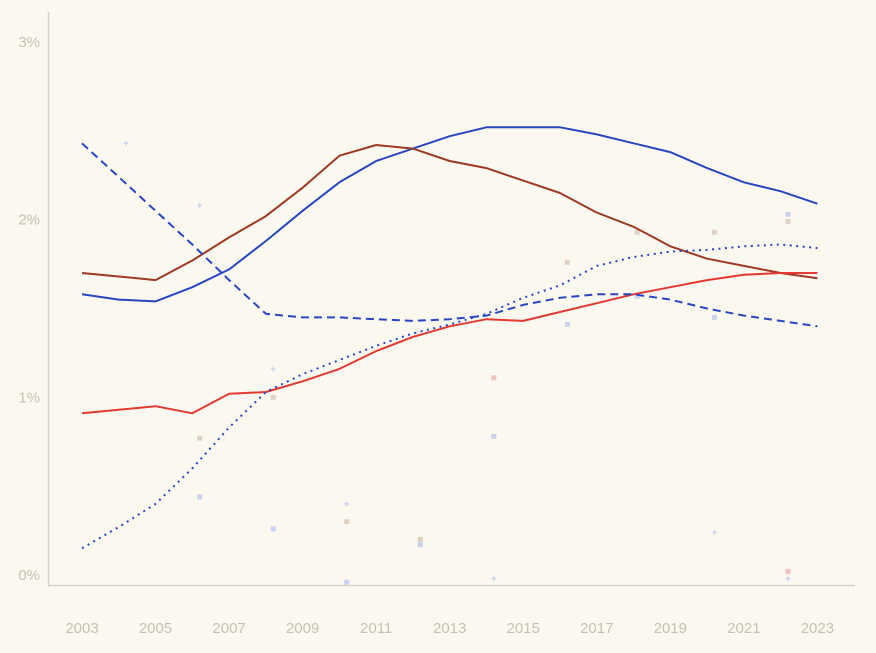 This screenshot has width=876, height=653. What do you see at coordinates (29, 42) in the screenshot?
I see `y-tick-label: 3%` at bounding box center [29, 42].